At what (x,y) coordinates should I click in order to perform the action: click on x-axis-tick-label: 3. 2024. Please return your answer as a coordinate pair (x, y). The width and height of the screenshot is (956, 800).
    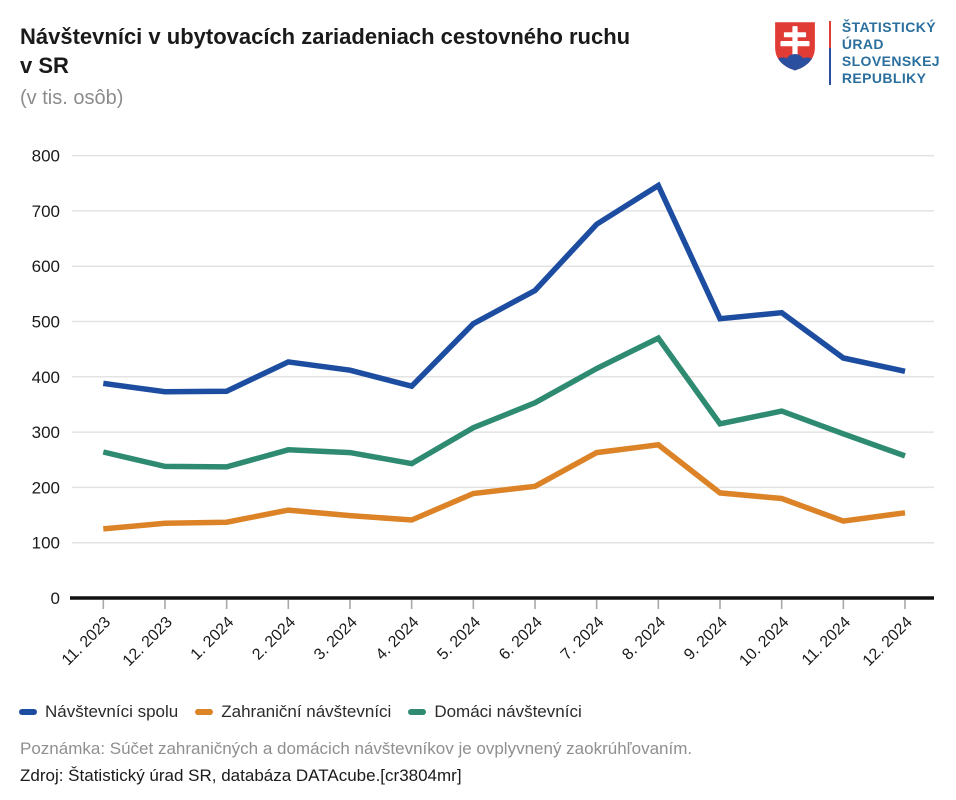
    Looking at the image, I should click on (336, 639).